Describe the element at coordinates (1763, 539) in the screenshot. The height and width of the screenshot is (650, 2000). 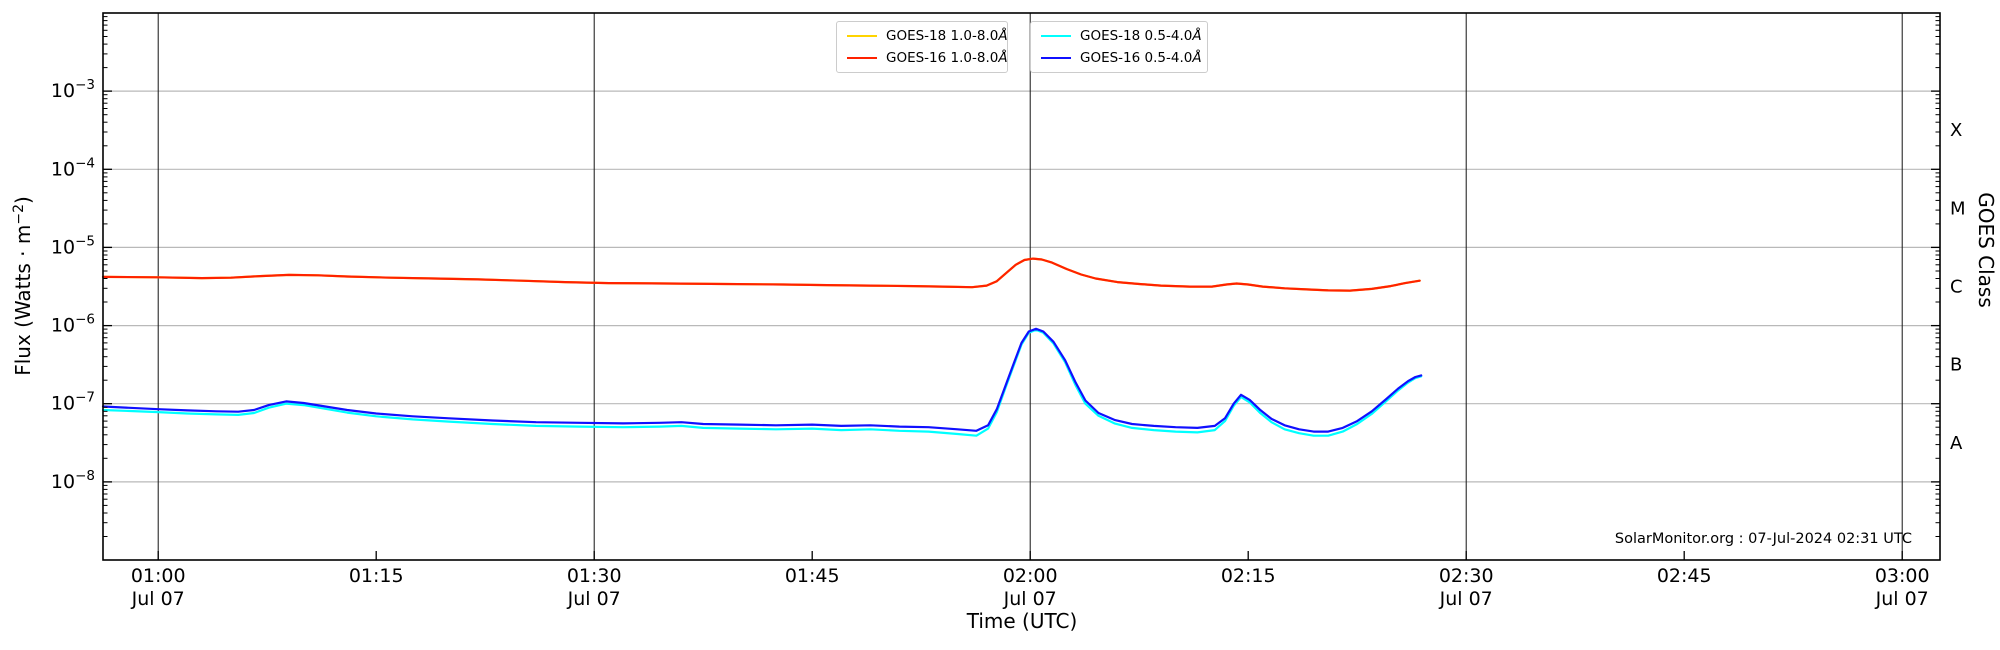
I see `watermark-text: SolarMonitor.org : 07-Jul-2024 02:31 UTC` at that location.